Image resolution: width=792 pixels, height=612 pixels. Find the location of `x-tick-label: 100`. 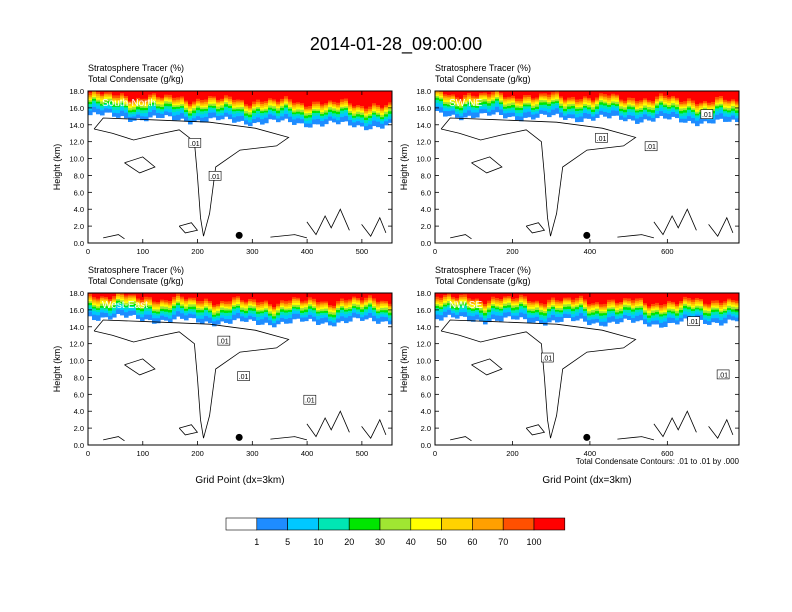

x-tick-label: 100 is located at coordinates (143, 251).